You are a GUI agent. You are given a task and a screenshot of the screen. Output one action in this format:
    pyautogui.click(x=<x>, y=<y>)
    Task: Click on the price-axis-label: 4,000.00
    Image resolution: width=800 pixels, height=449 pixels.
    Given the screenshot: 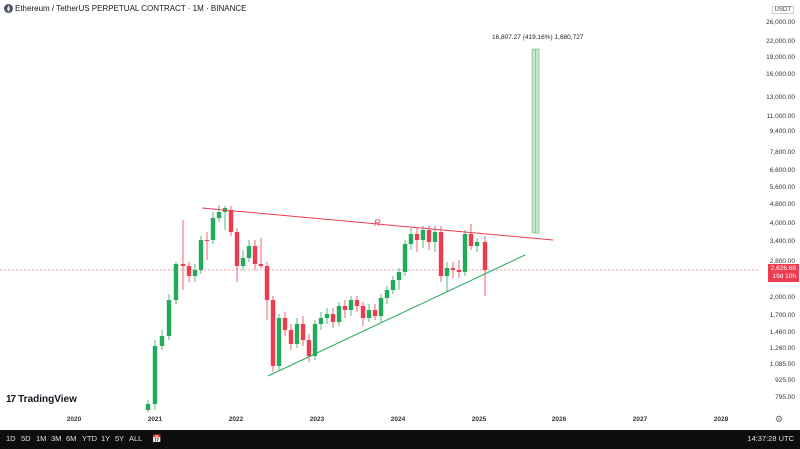 What is the action you would take?
    pyautogui.click(x=782, y=223)
    